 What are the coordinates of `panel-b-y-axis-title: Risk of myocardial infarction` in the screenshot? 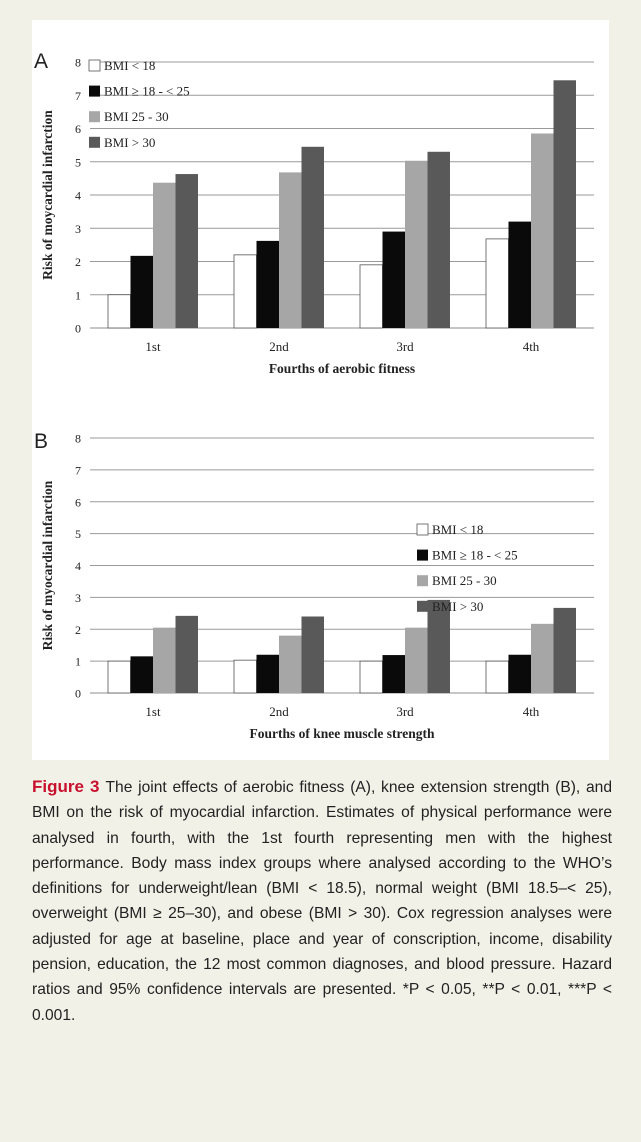 It's located at (47, 565).